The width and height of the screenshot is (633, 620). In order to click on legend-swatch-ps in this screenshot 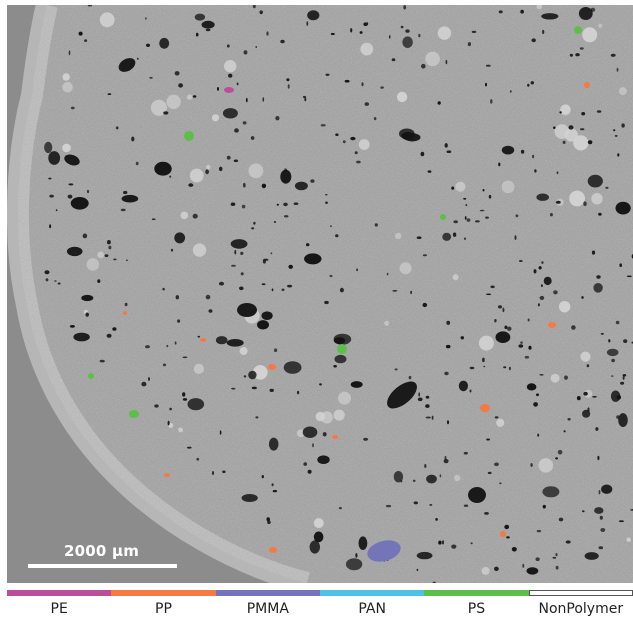, I will do `click(476, 593)`.